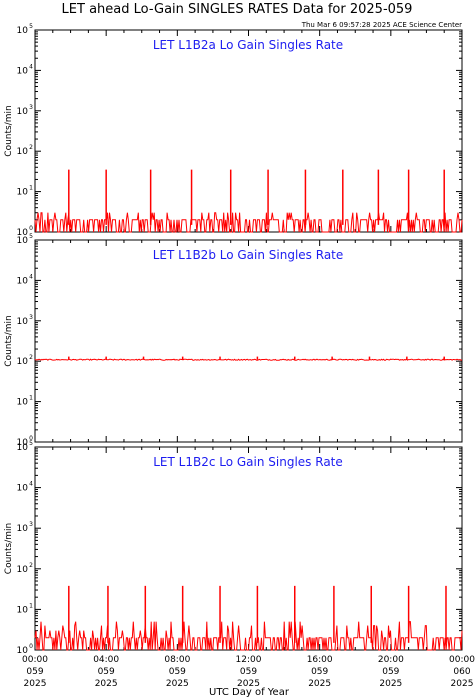 The width and height of the screenshot is (475, 700). What do you see at coordinates (249, 692) in the screenshot?
I see `x-axis-label: UTC Day of Year` at bounding box center [249, 692].